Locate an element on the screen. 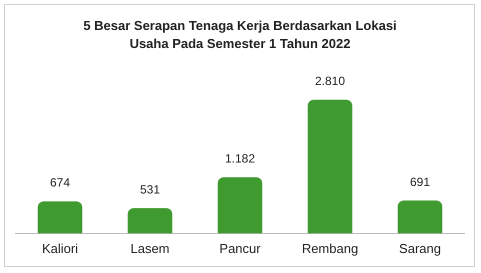 The width and height of the screenshot is (481, 273). x-tick-label: Kaliori is located at coordinates (60, 248).